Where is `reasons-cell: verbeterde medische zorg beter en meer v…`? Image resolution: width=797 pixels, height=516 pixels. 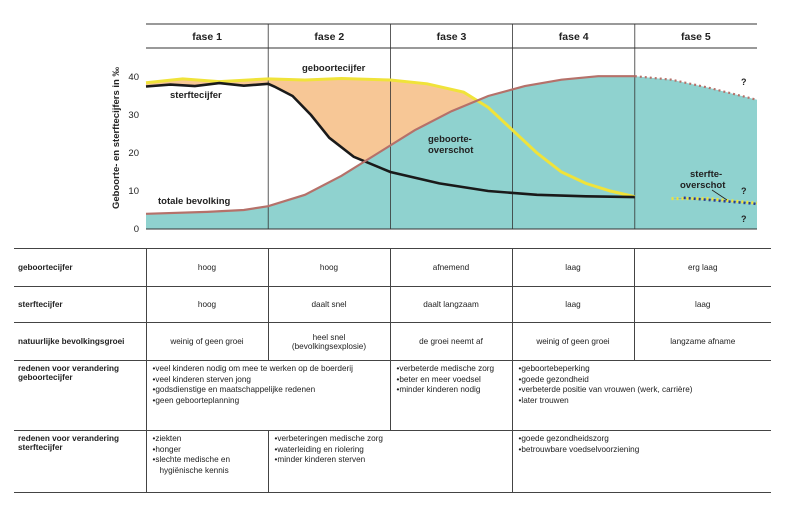 reasons-cell: verbeterde medische zorg beter en meer v… is located at coordinates (450, 395).